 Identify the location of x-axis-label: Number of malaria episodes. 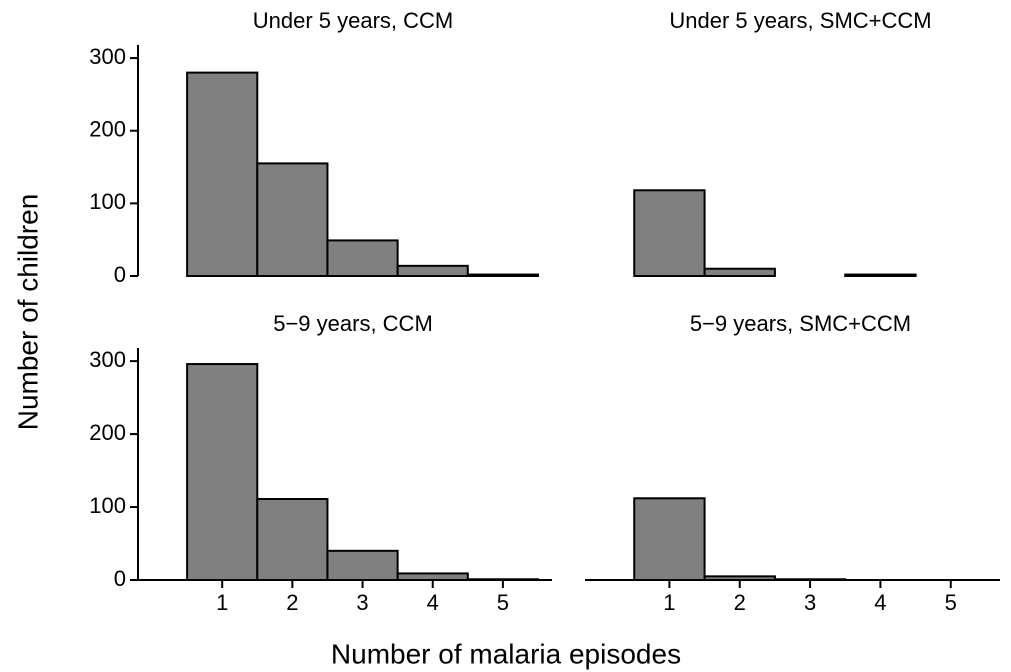
(506, 653).